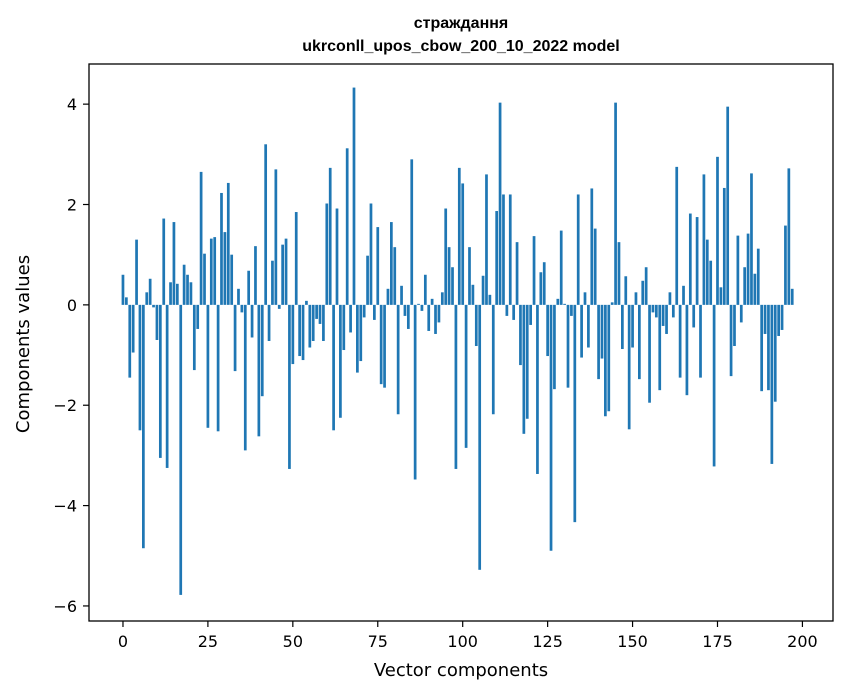  I want to click on y-axis-ticks: 4 2 0 −2 −4 −6, so click(71, 355).